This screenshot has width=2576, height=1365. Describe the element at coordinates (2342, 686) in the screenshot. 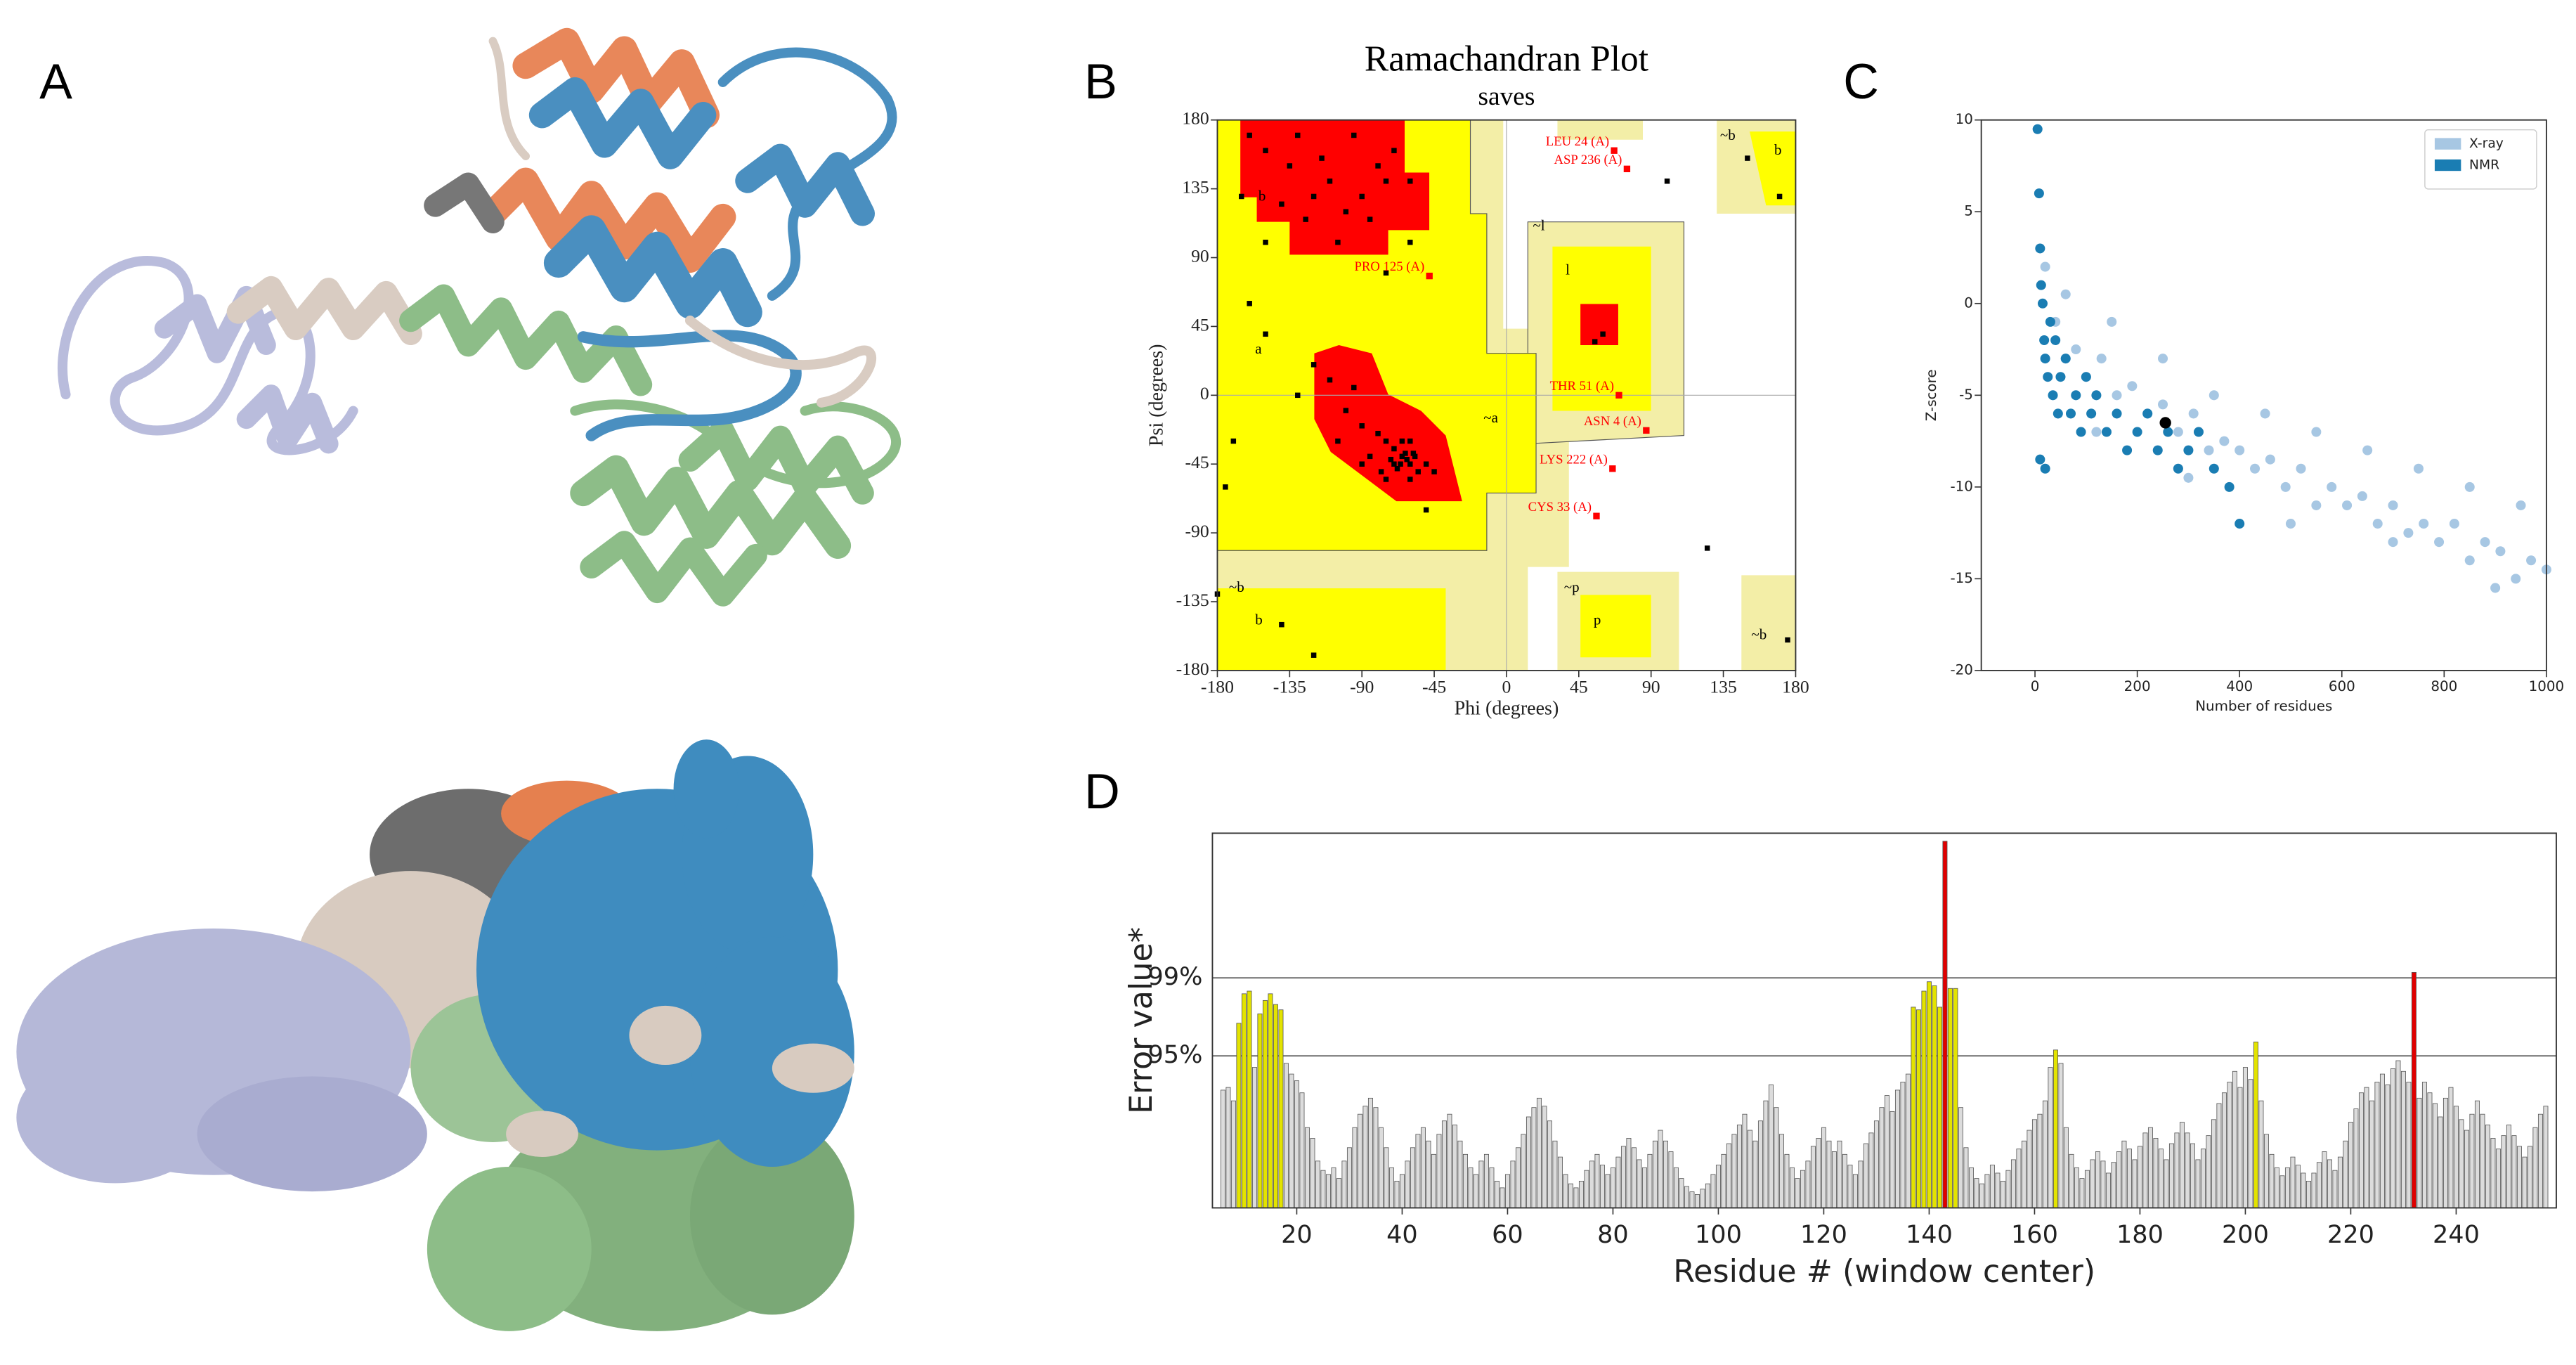

I see `x-tick-label: 600` at that location.